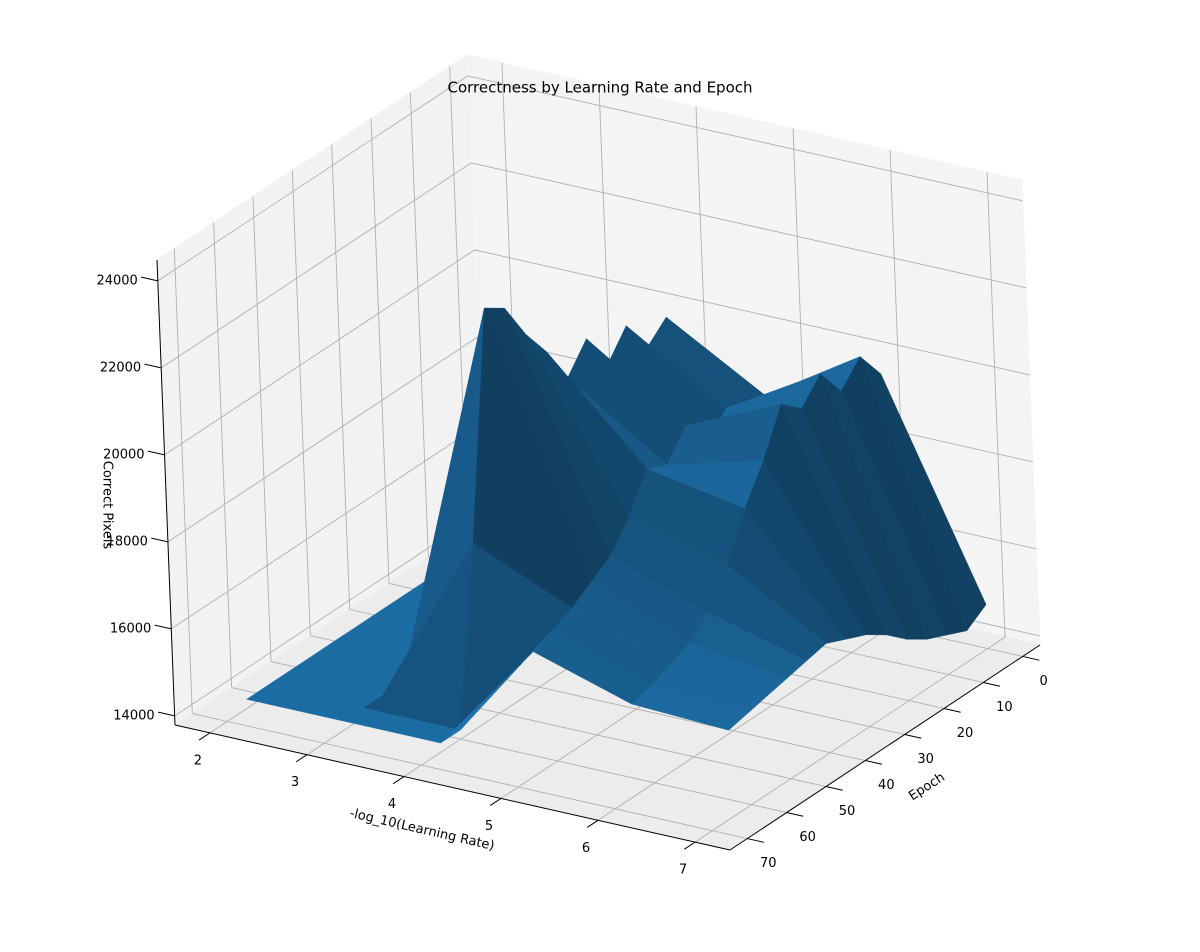 The image size is (1200, 952). I want to click on z-tick-label: 22000, so click(120, 367).